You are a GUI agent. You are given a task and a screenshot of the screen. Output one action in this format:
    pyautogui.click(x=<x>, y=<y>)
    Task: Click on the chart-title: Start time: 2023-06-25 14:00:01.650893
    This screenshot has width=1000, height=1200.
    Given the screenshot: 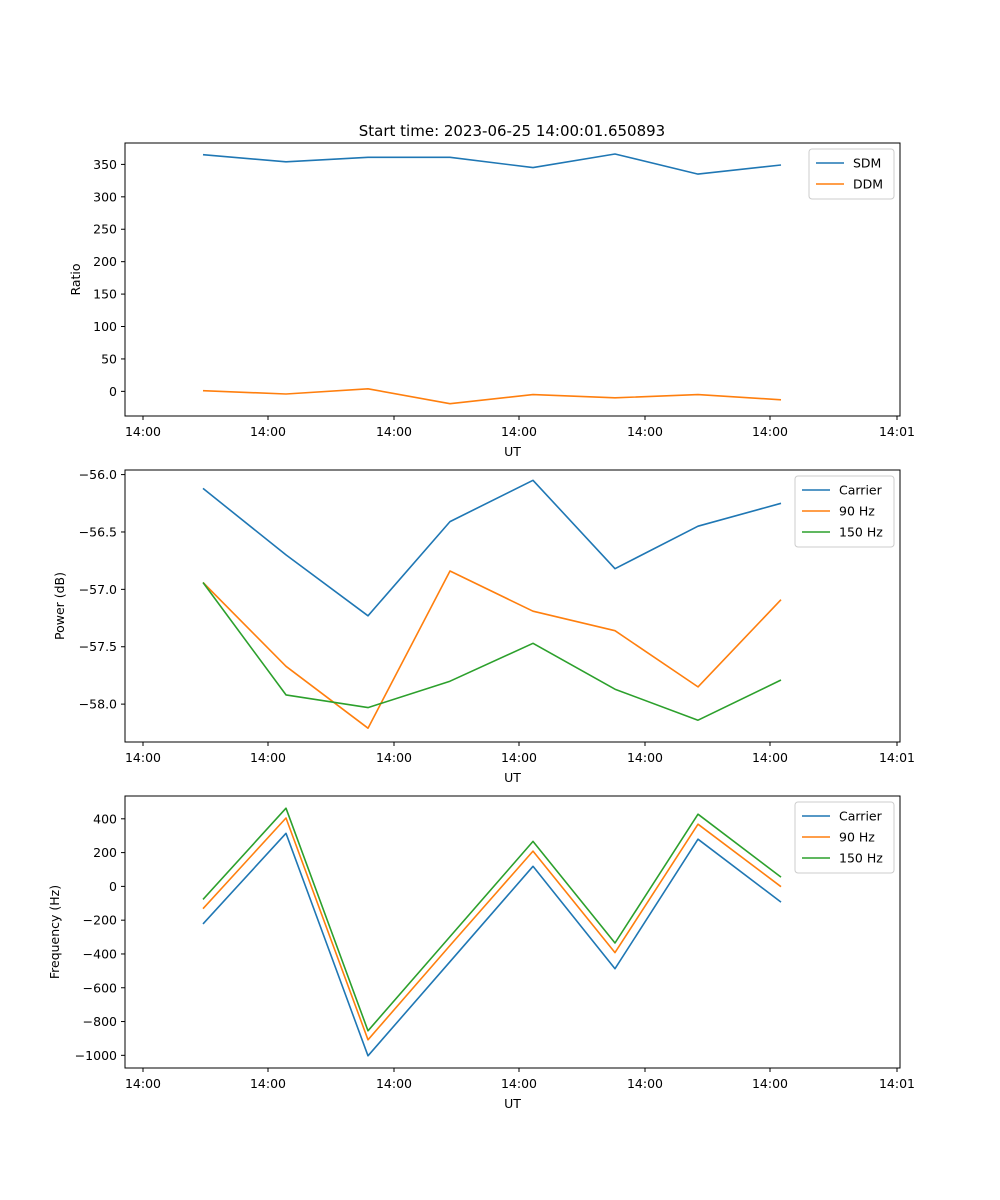 What is the action you would take?
    pyautogui.click(x=512, y=131)
    